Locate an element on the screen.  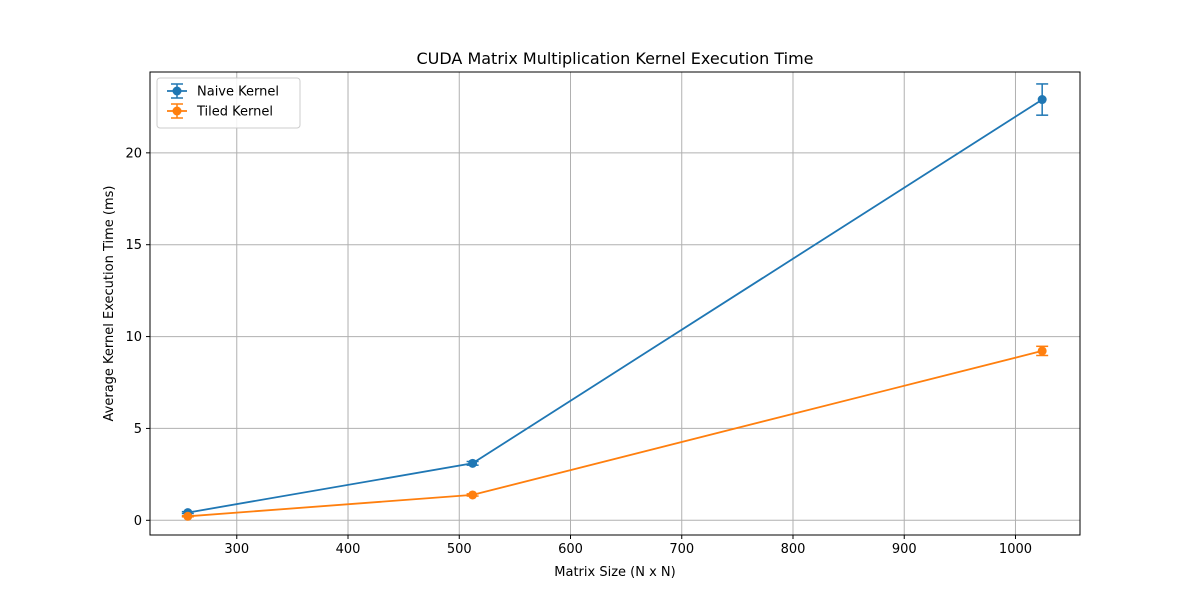
legend: Naive Kernel Tiled Kernel is located at coordinates (228, 103).